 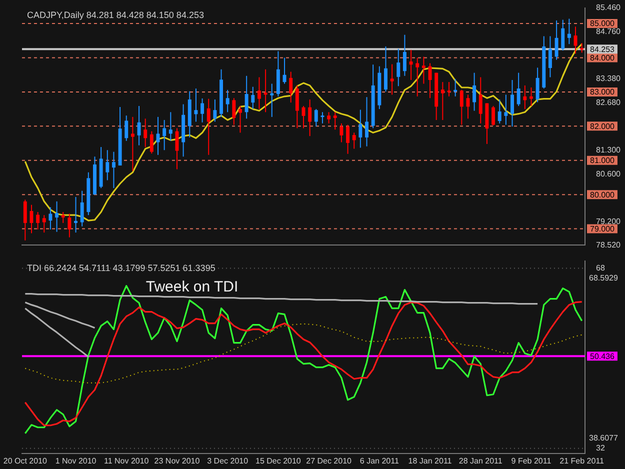 What do you see at coordinates (76, 461) in the screenshot?
I see `x-tick-label: 1 Nov 2010` at bounding box center [76, 461].